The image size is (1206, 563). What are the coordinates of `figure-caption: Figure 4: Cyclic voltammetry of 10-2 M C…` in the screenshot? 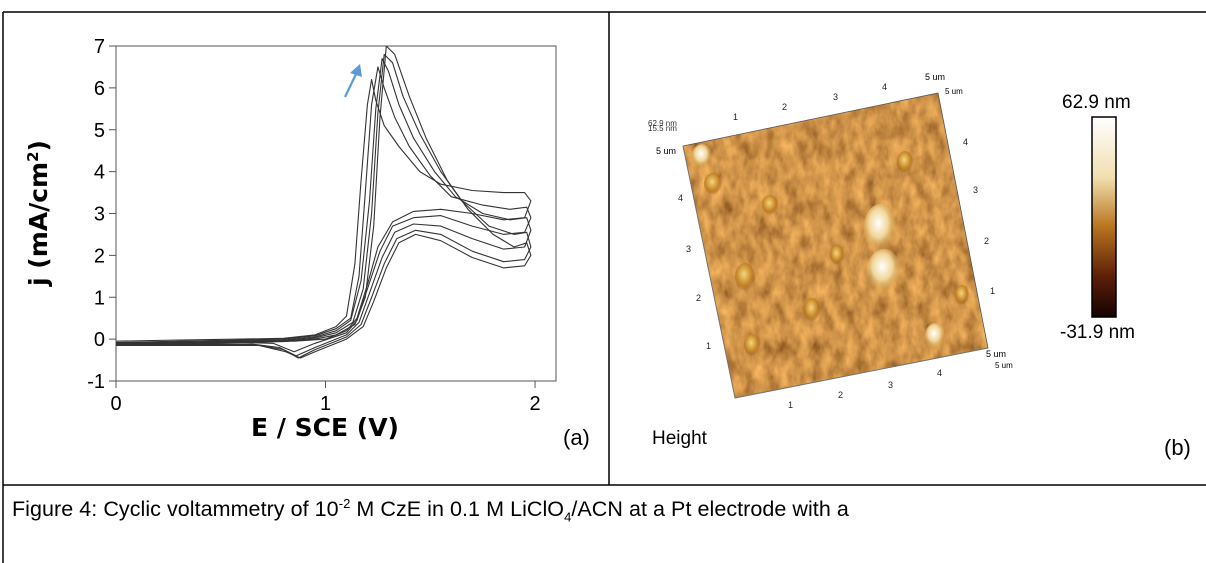 It's located at (607, 510).